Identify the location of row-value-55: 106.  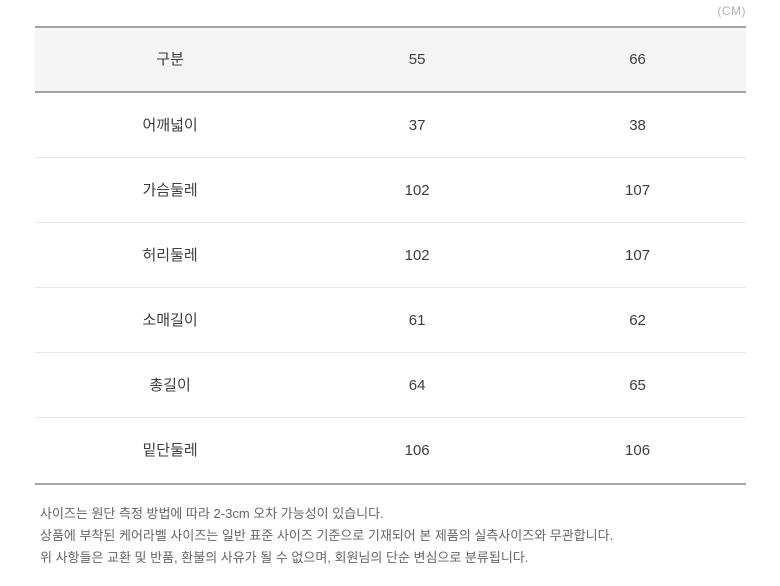
(417, 450).